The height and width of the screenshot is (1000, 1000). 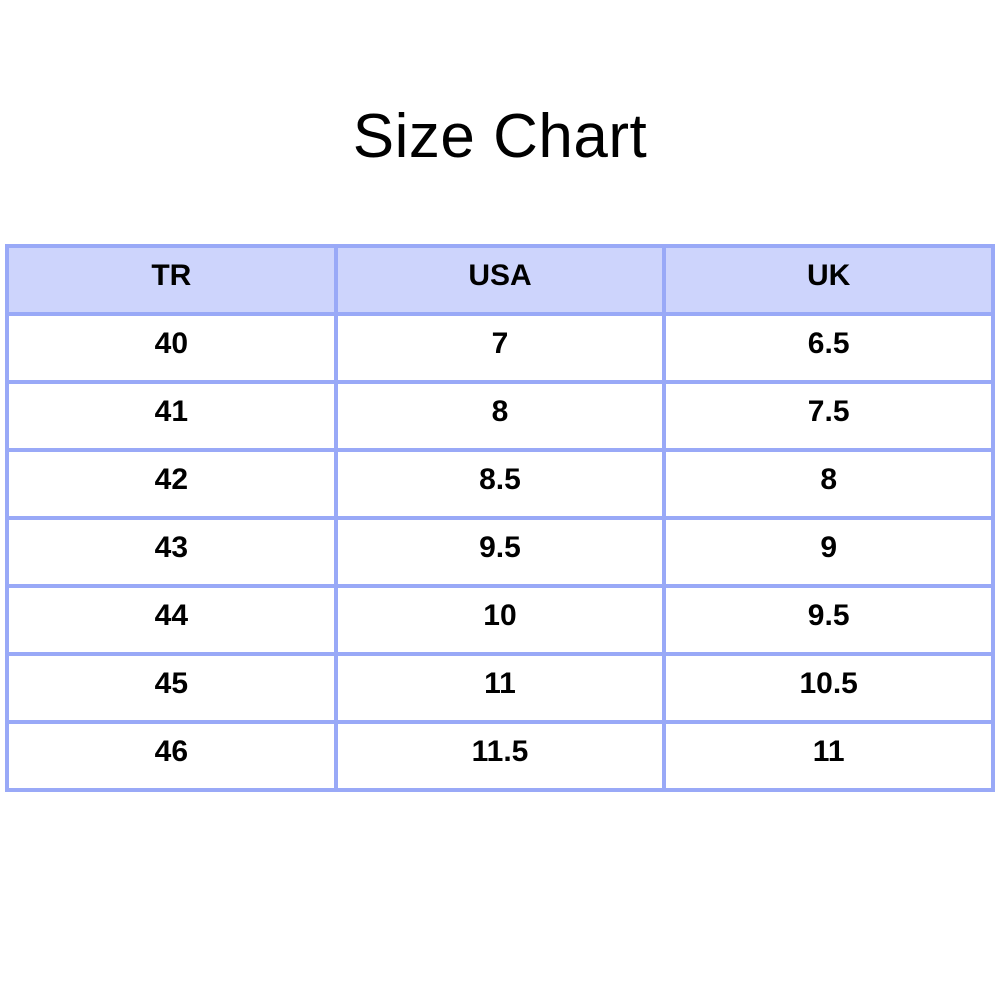 I want to click on table-row: 43 9.5 9, so click(x=500, y=552).